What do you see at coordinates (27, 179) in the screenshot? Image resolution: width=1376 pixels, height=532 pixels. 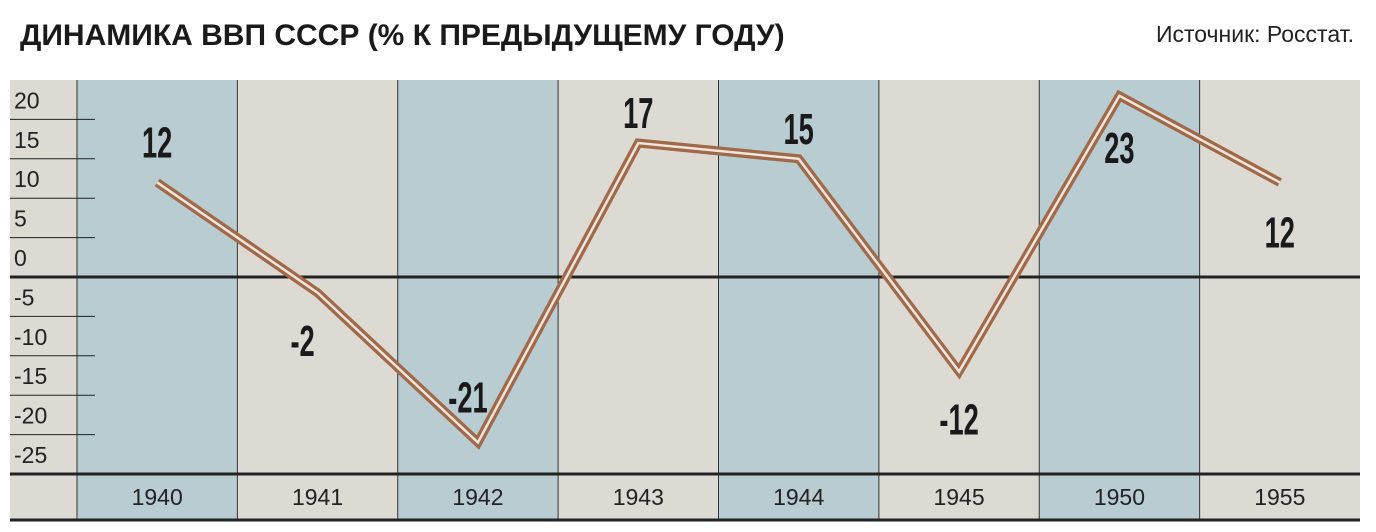 I see `y-tick-label: 10` at bounding box center [27, 179].